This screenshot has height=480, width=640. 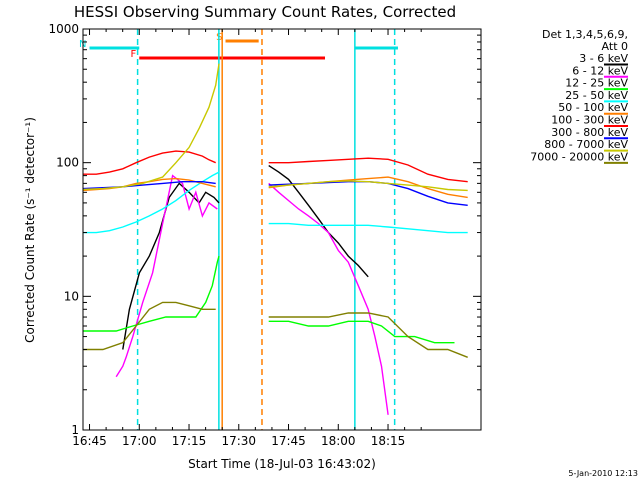 I want to click on legend-label: 100 - 300 keV, so click(x=589, y=120).